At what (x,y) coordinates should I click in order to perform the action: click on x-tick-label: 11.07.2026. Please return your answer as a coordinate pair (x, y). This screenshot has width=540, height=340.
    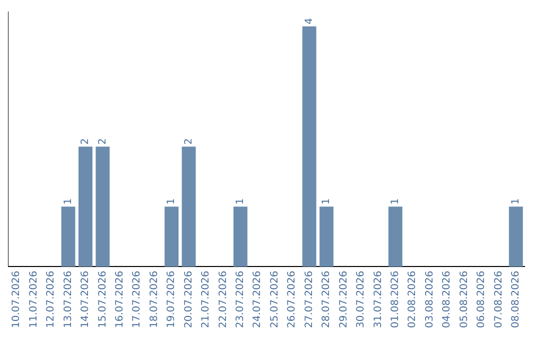
    Looking at the image, I should click on (34, 299).